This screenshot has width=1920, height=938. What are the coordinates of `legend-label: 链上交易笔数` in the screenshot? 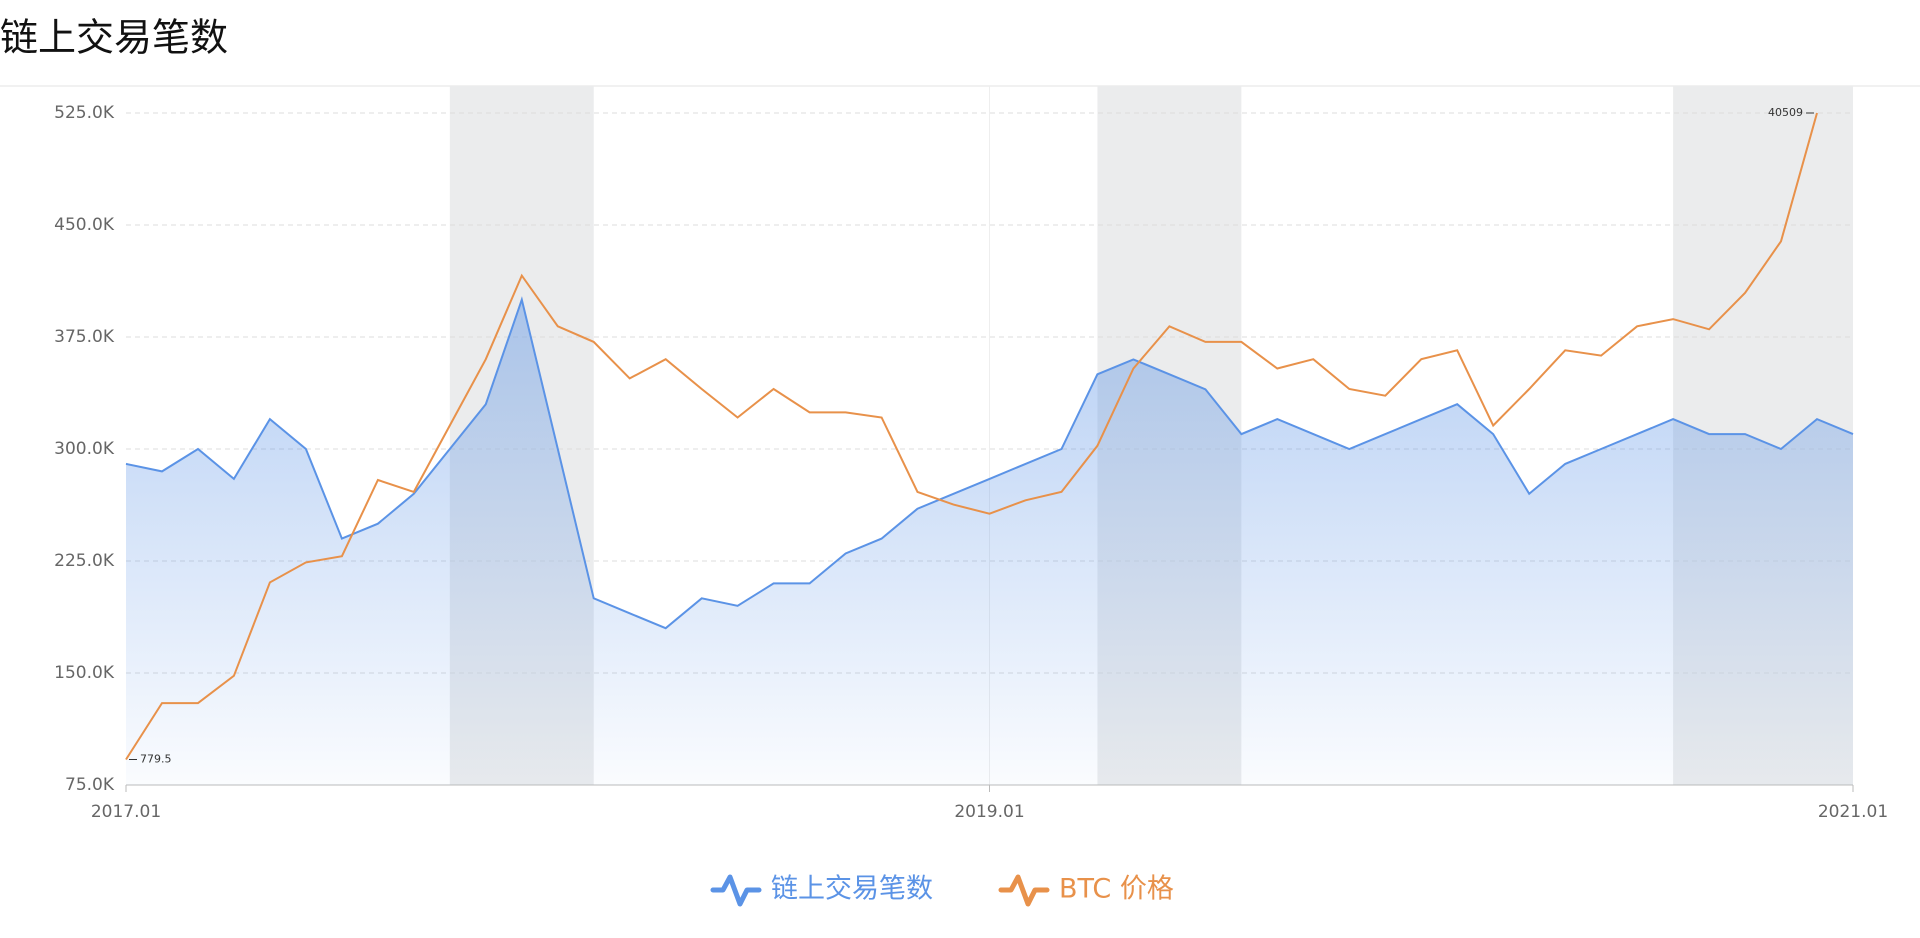 It's located at (852, 889).